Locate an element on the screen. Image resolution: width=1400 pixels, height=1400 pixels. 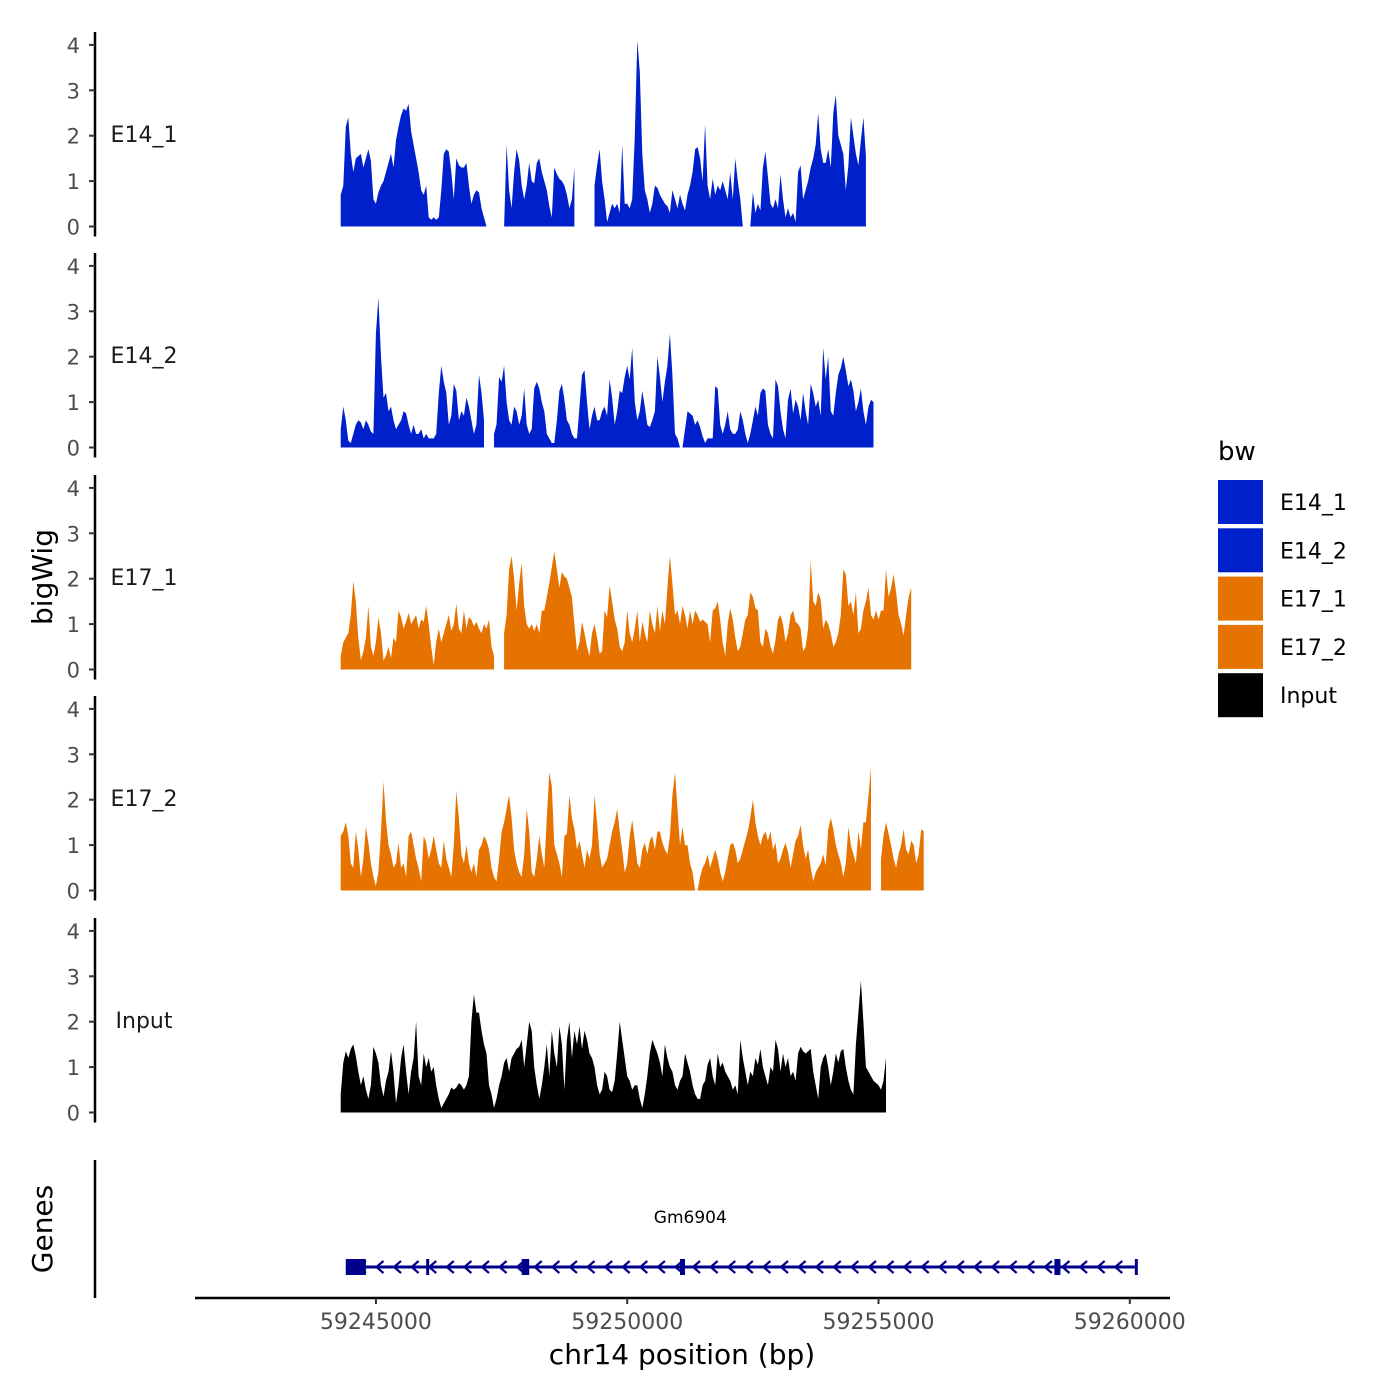
genes-axis-label: Genes is located at coordinates (42, 1229).